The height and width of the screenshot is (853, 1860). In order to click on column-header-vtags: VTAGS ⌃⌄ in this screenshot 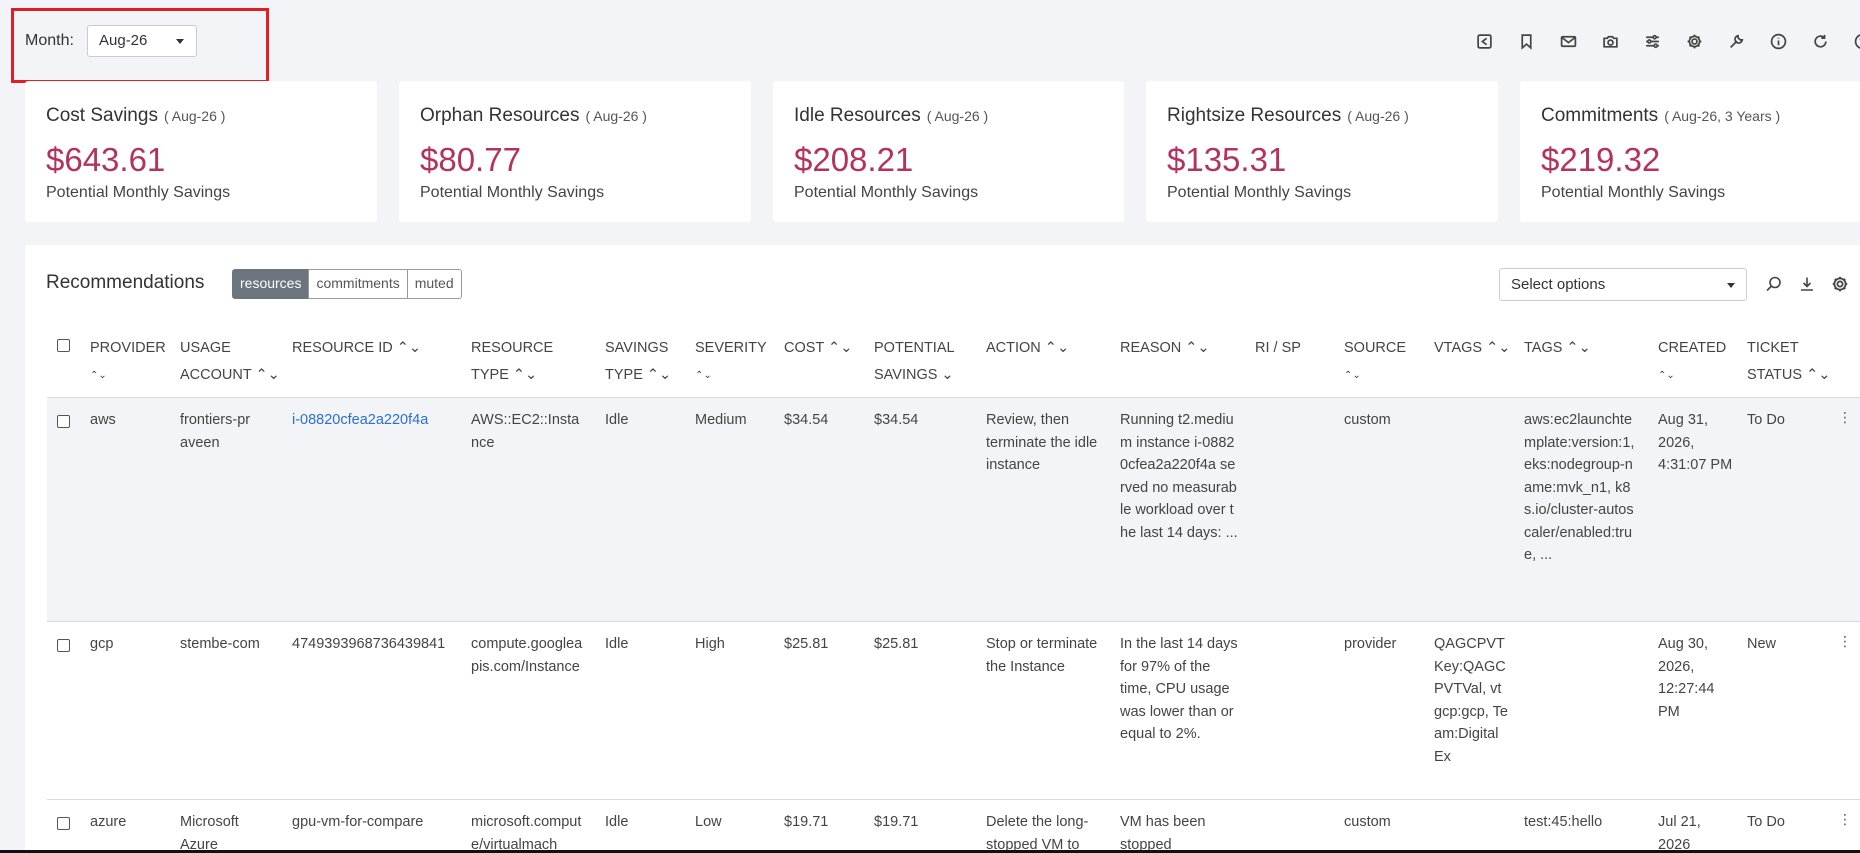, I will do `click(1472, 348)`.